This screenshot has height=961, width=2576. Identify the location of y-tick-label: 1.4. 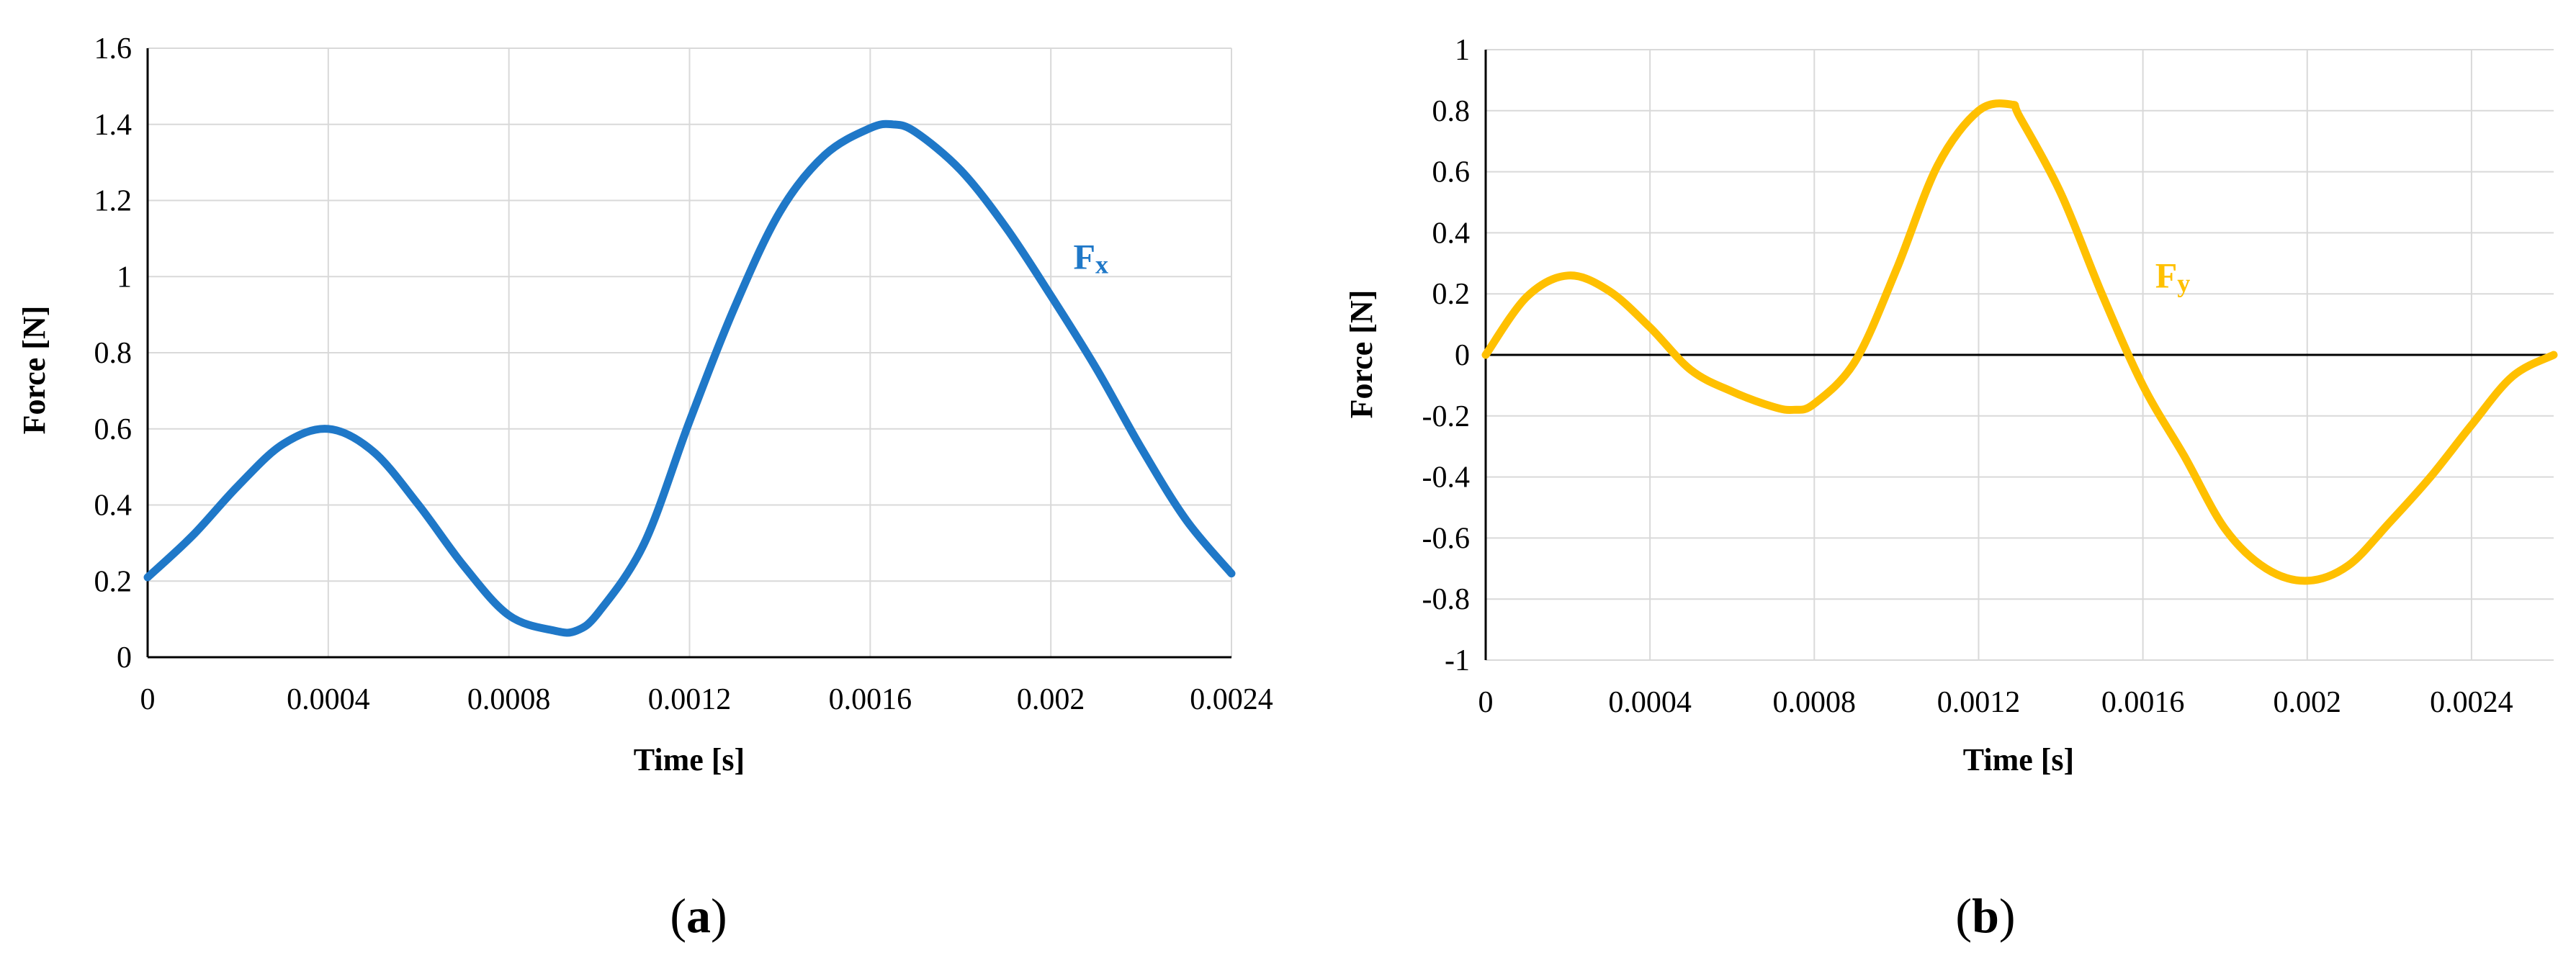
(113, 126).